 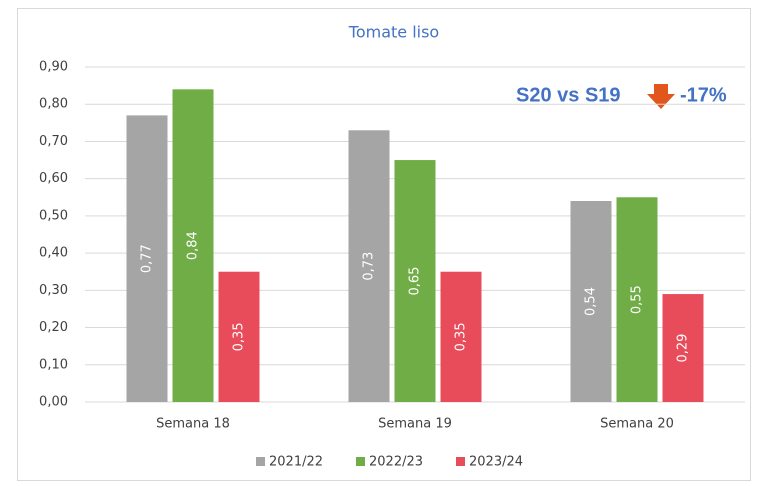 I want to click on data-label: 0,29, so click(x=683, y=348).